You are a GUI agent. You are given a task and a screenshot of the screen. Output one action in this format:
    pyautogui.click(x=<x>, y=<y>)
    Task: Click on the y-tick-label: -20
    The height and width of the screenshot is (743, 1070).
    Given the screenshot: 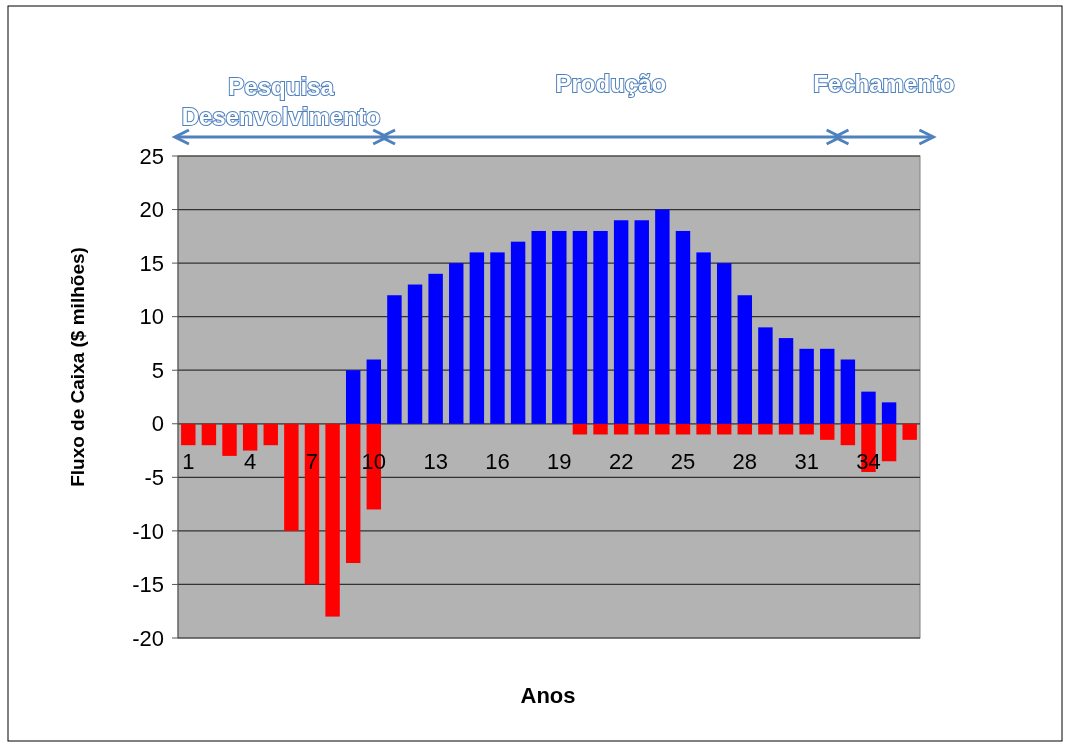 What is the action you would take?
    pyautogui.click(x=148, y=638)
    